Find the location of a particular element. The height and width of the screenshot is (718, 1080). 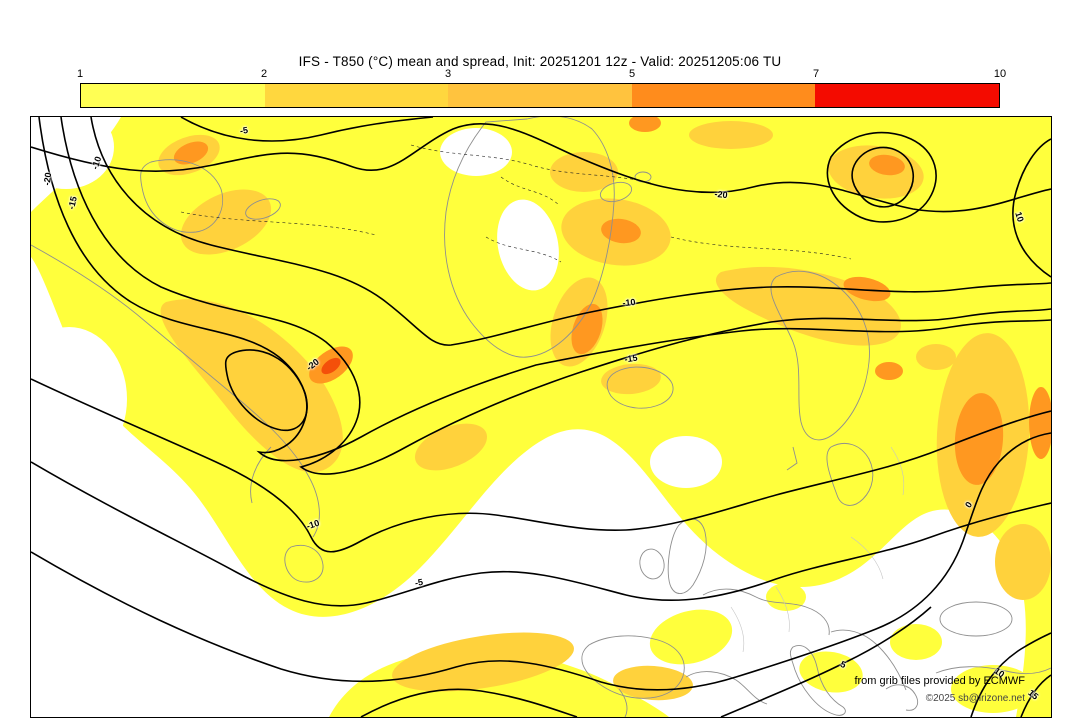

colorbar-tick-label: 5 is located at coordinates (632, 74).